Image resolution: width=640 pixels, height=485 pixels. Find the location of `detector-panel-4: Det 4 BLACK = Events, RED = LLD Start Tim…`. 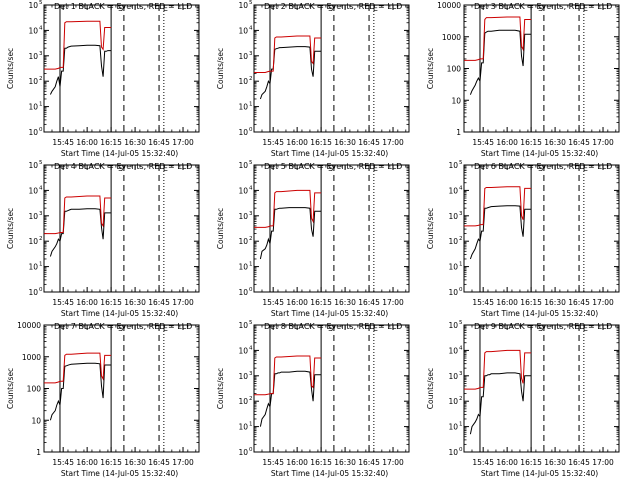

detector-panel-4: Det 4 BLACK = Events, RED = LLD Start Tim… is located at coordinates (103, 239).